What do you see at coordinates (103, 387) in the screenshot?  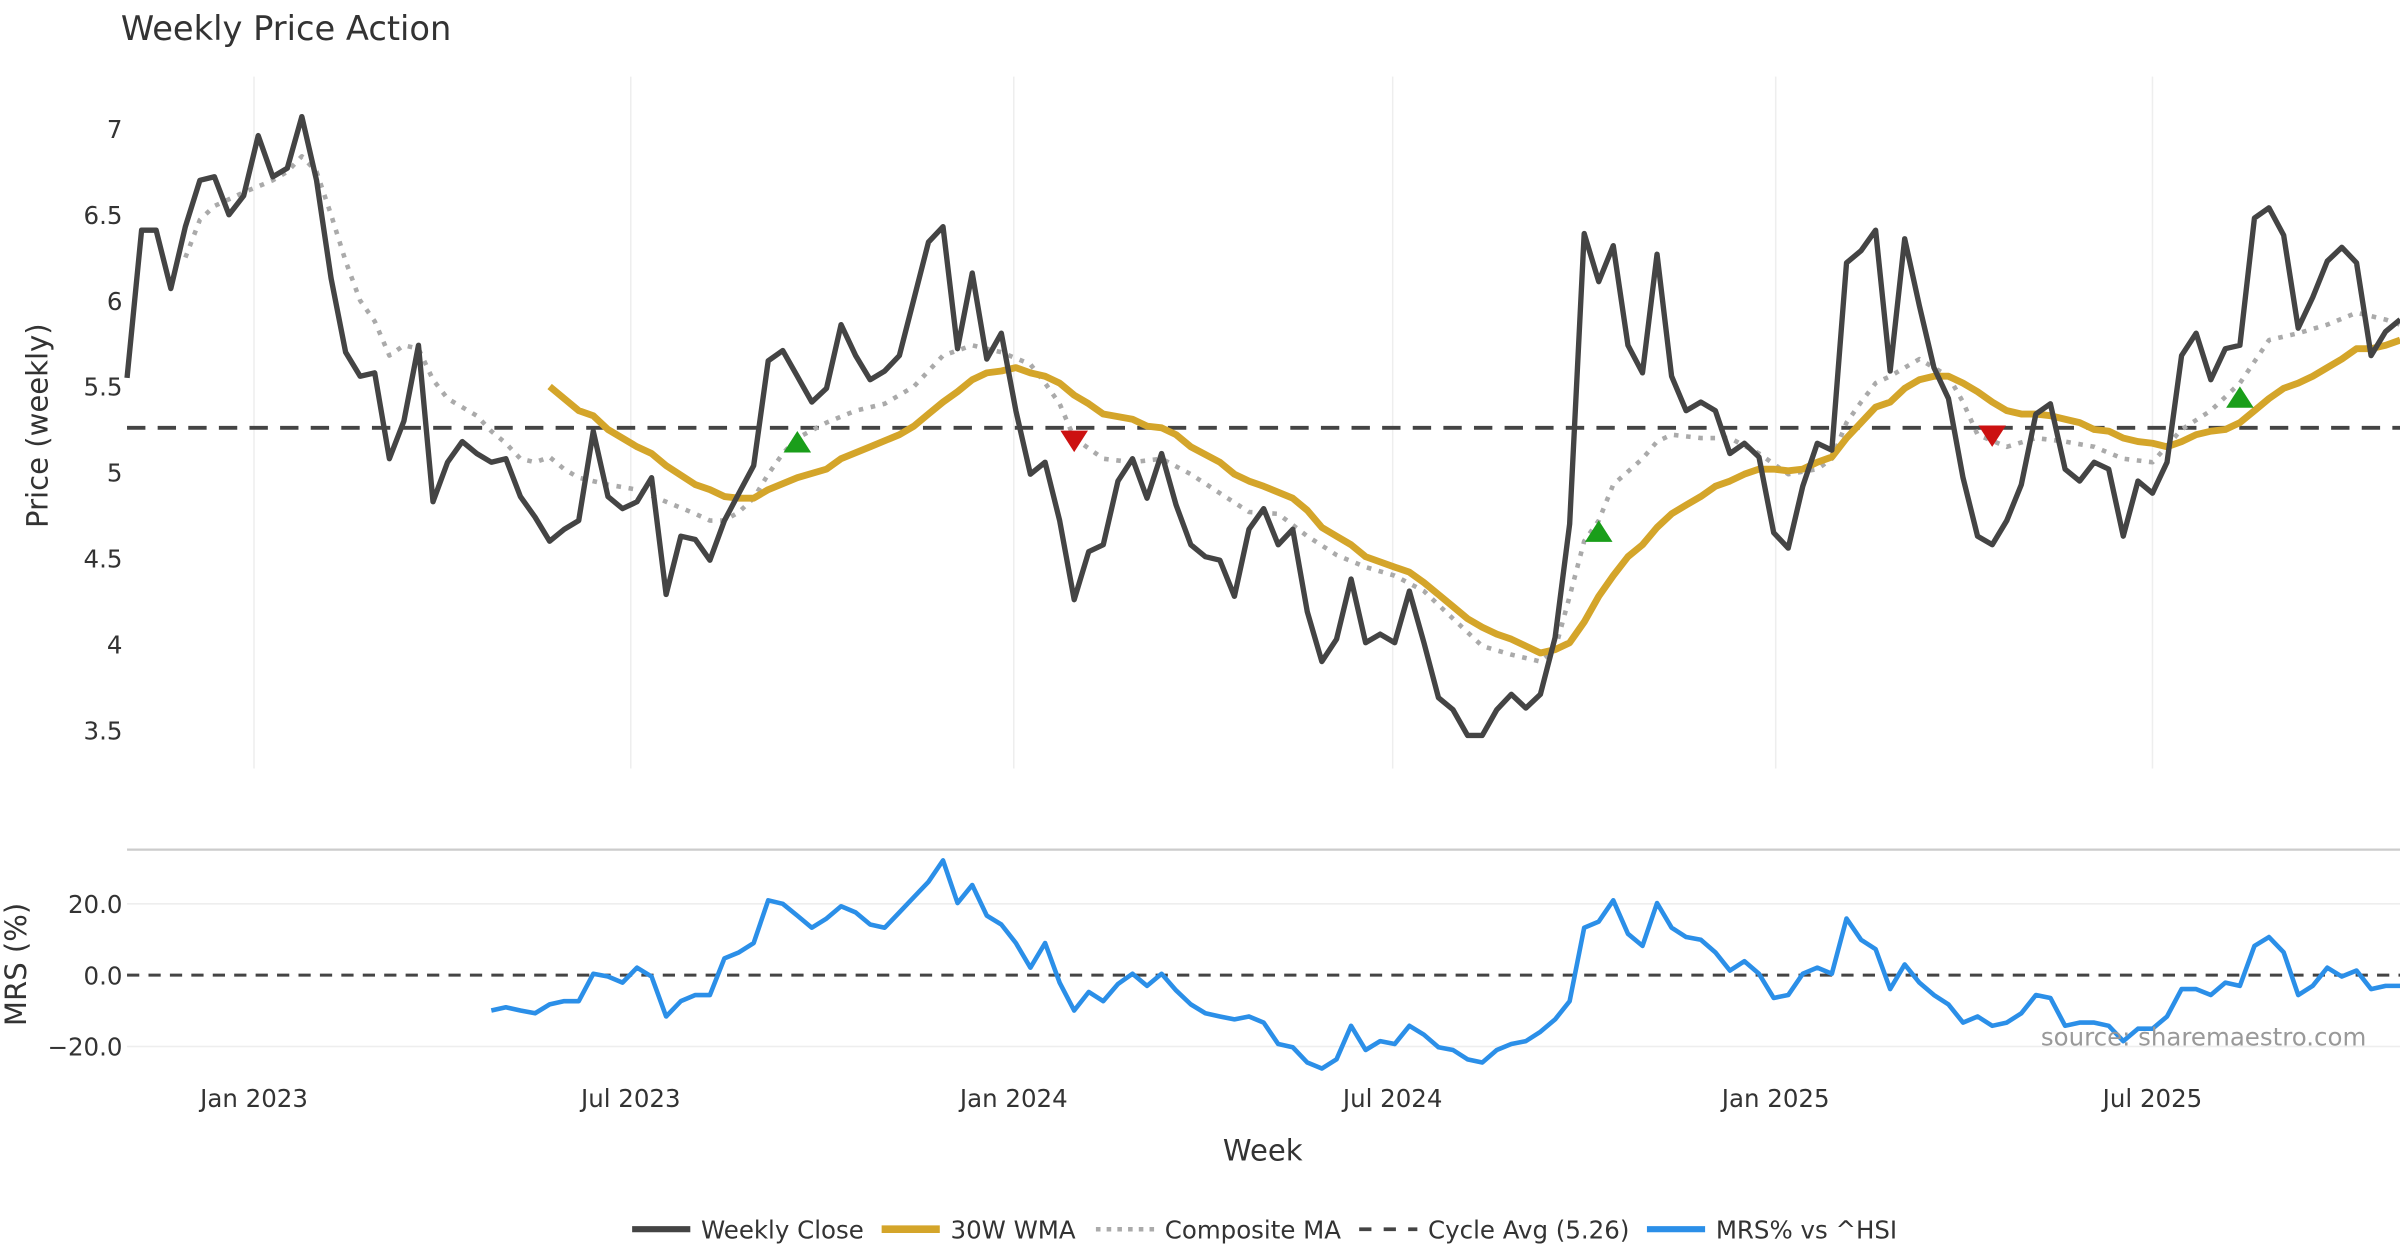 I see `price-y-tick-label: 5.5` at bounding box center [103, 387].